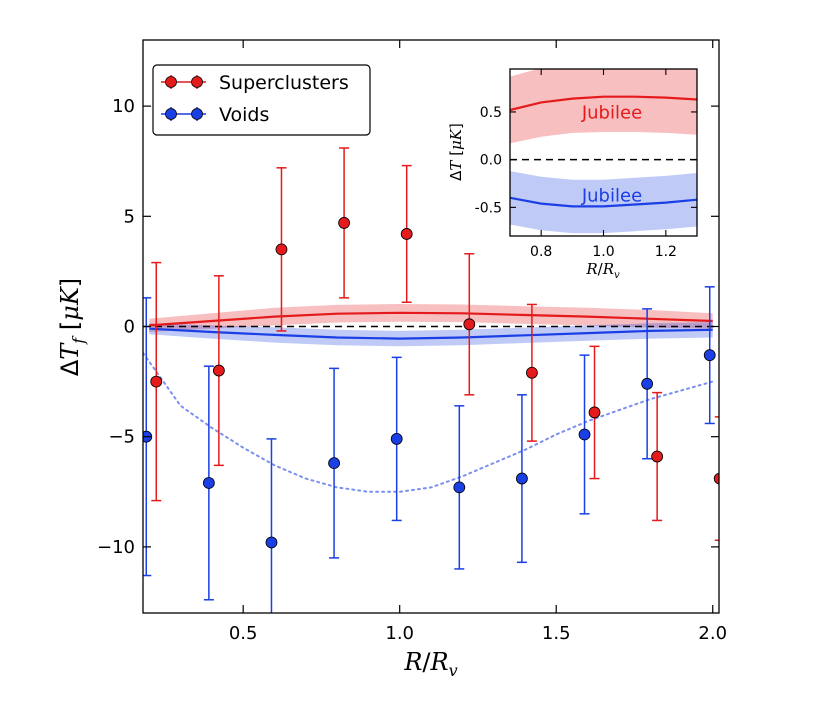 The width and height of the screenshot is (814, 728). What do you see at coordinates (215, 115) in the screenshot?
I see `legend-entry-voids: Voids` at bounding box center [215, 115].